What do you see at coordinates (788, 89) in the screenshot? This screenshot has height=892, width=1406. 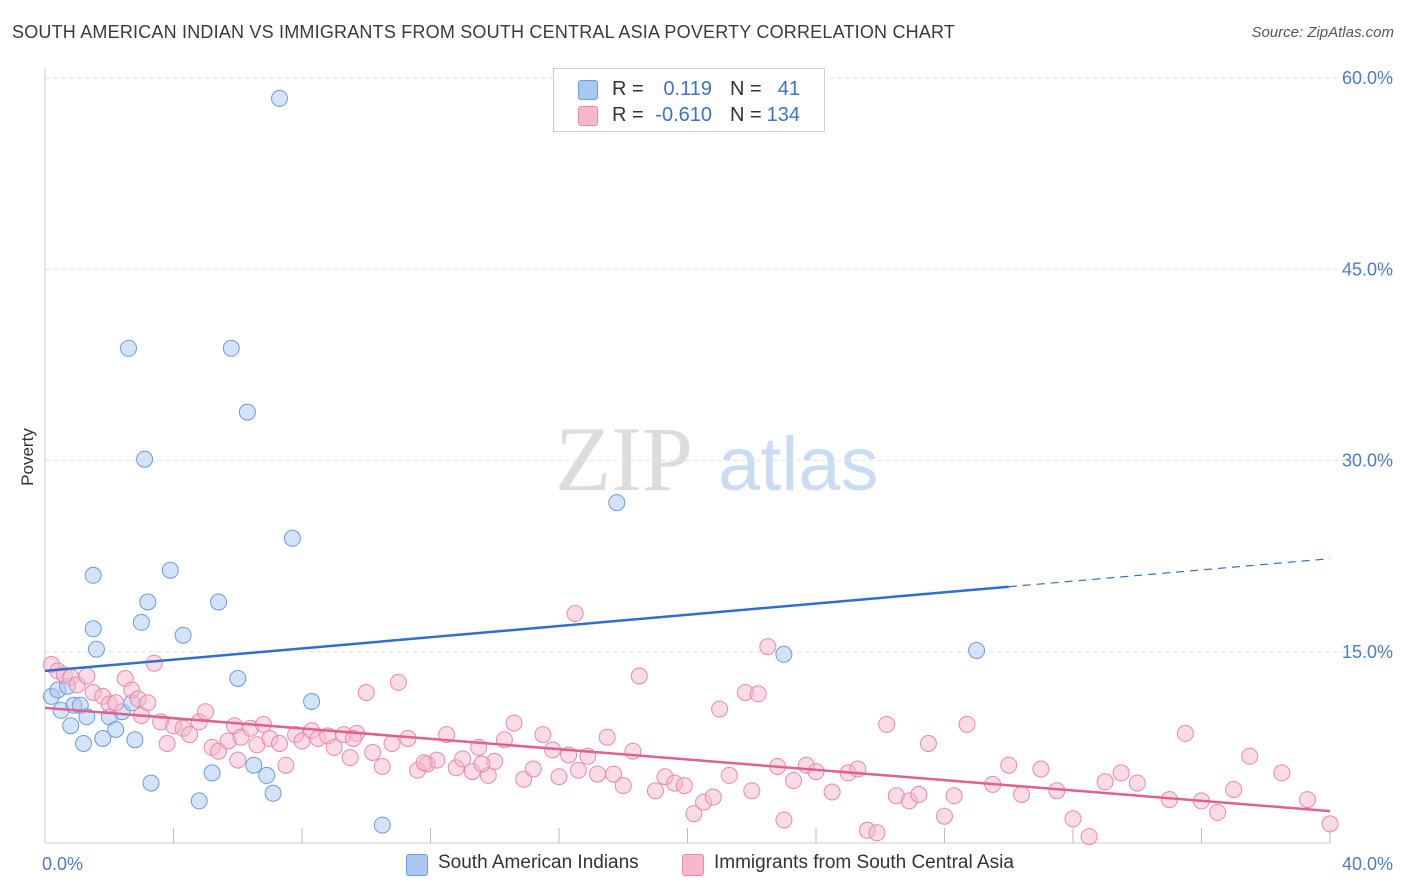 I see `legend-n-value: 41` at bounding box center [788, 89].